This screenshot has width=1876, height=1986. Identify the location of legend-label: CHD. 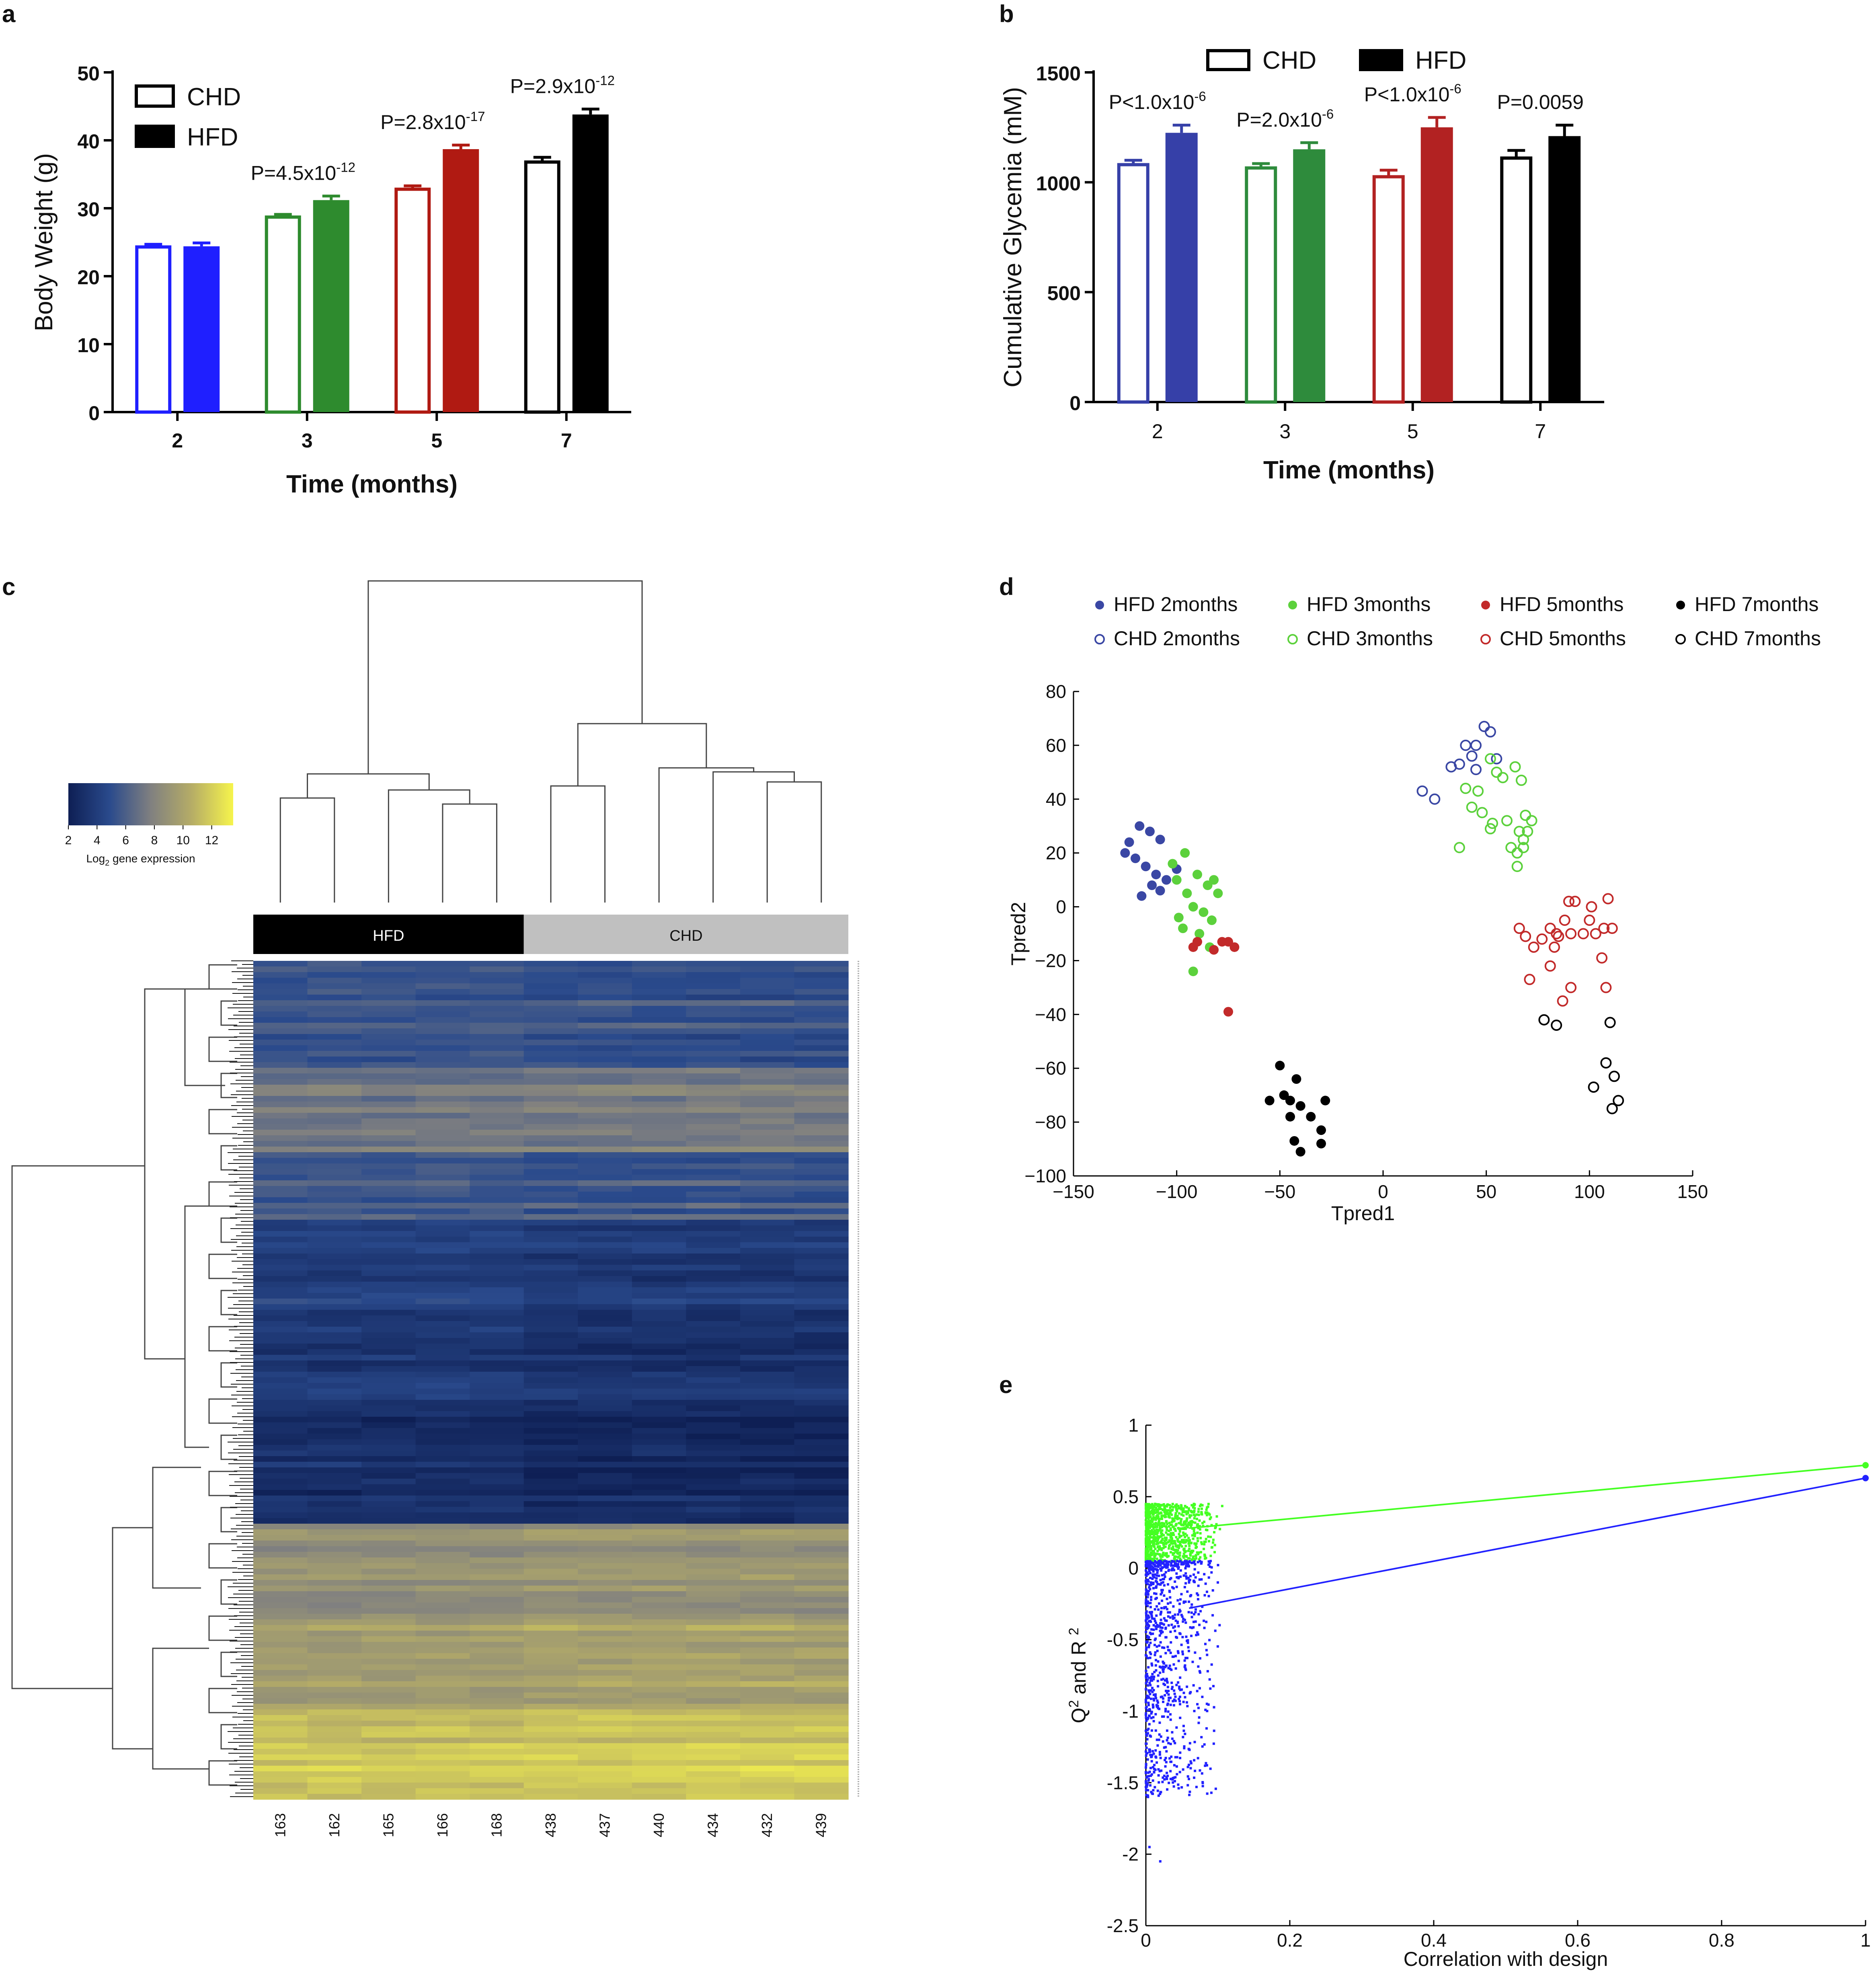
(1289, 60).